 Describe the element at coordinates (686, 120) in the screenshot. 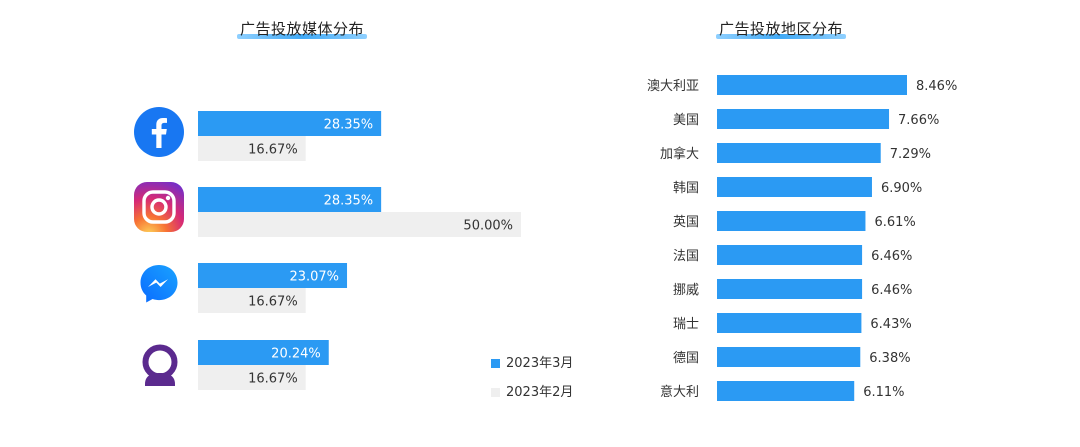

I see `region-label-1: 美国` at that location.